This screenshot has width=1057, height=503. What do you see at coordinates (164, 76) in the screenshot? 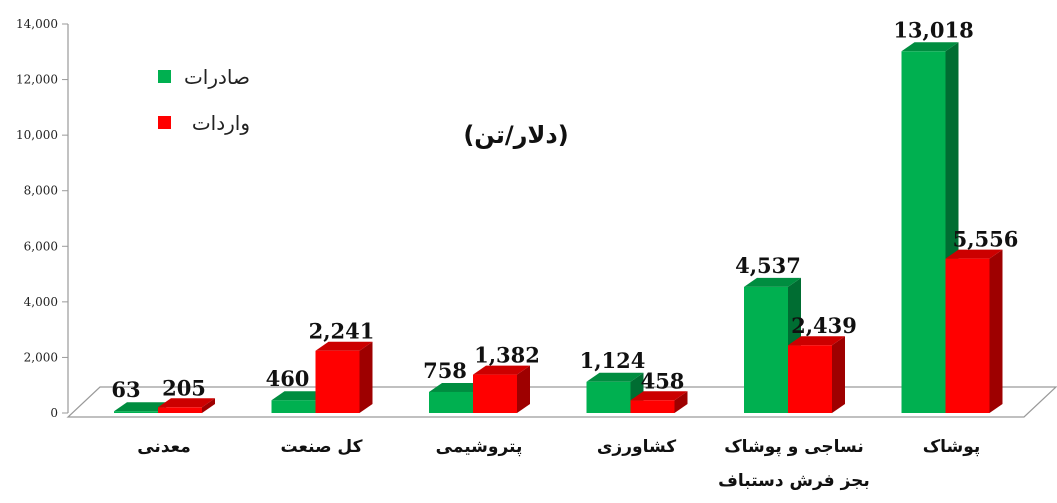
I see `legend-swatch-exports` at bounding box center [164, 76].